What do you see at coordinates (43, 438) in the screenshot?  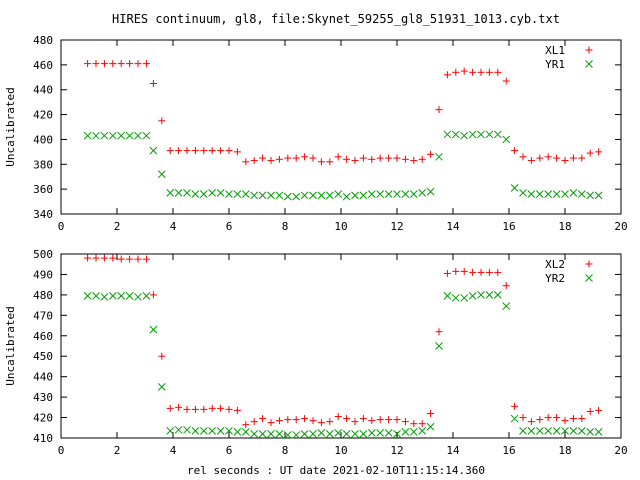 I see `y-tick-label: 410` at bounding box center [43, 438].